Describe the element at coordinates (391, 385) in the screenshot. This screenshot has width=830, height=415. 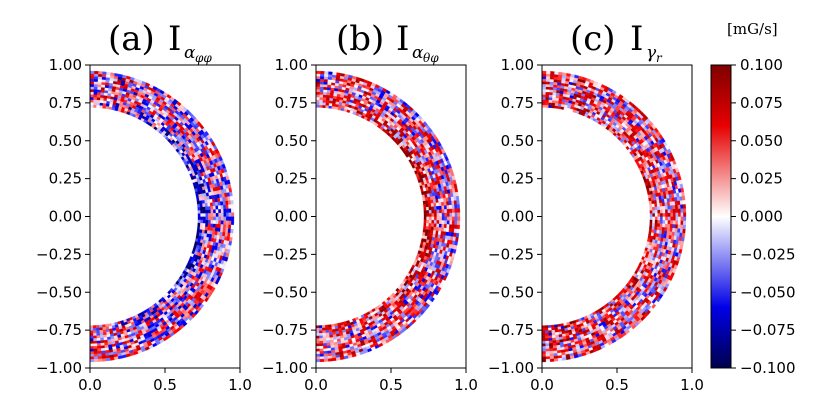
I see `x-tick-label: 0.5` at that location.